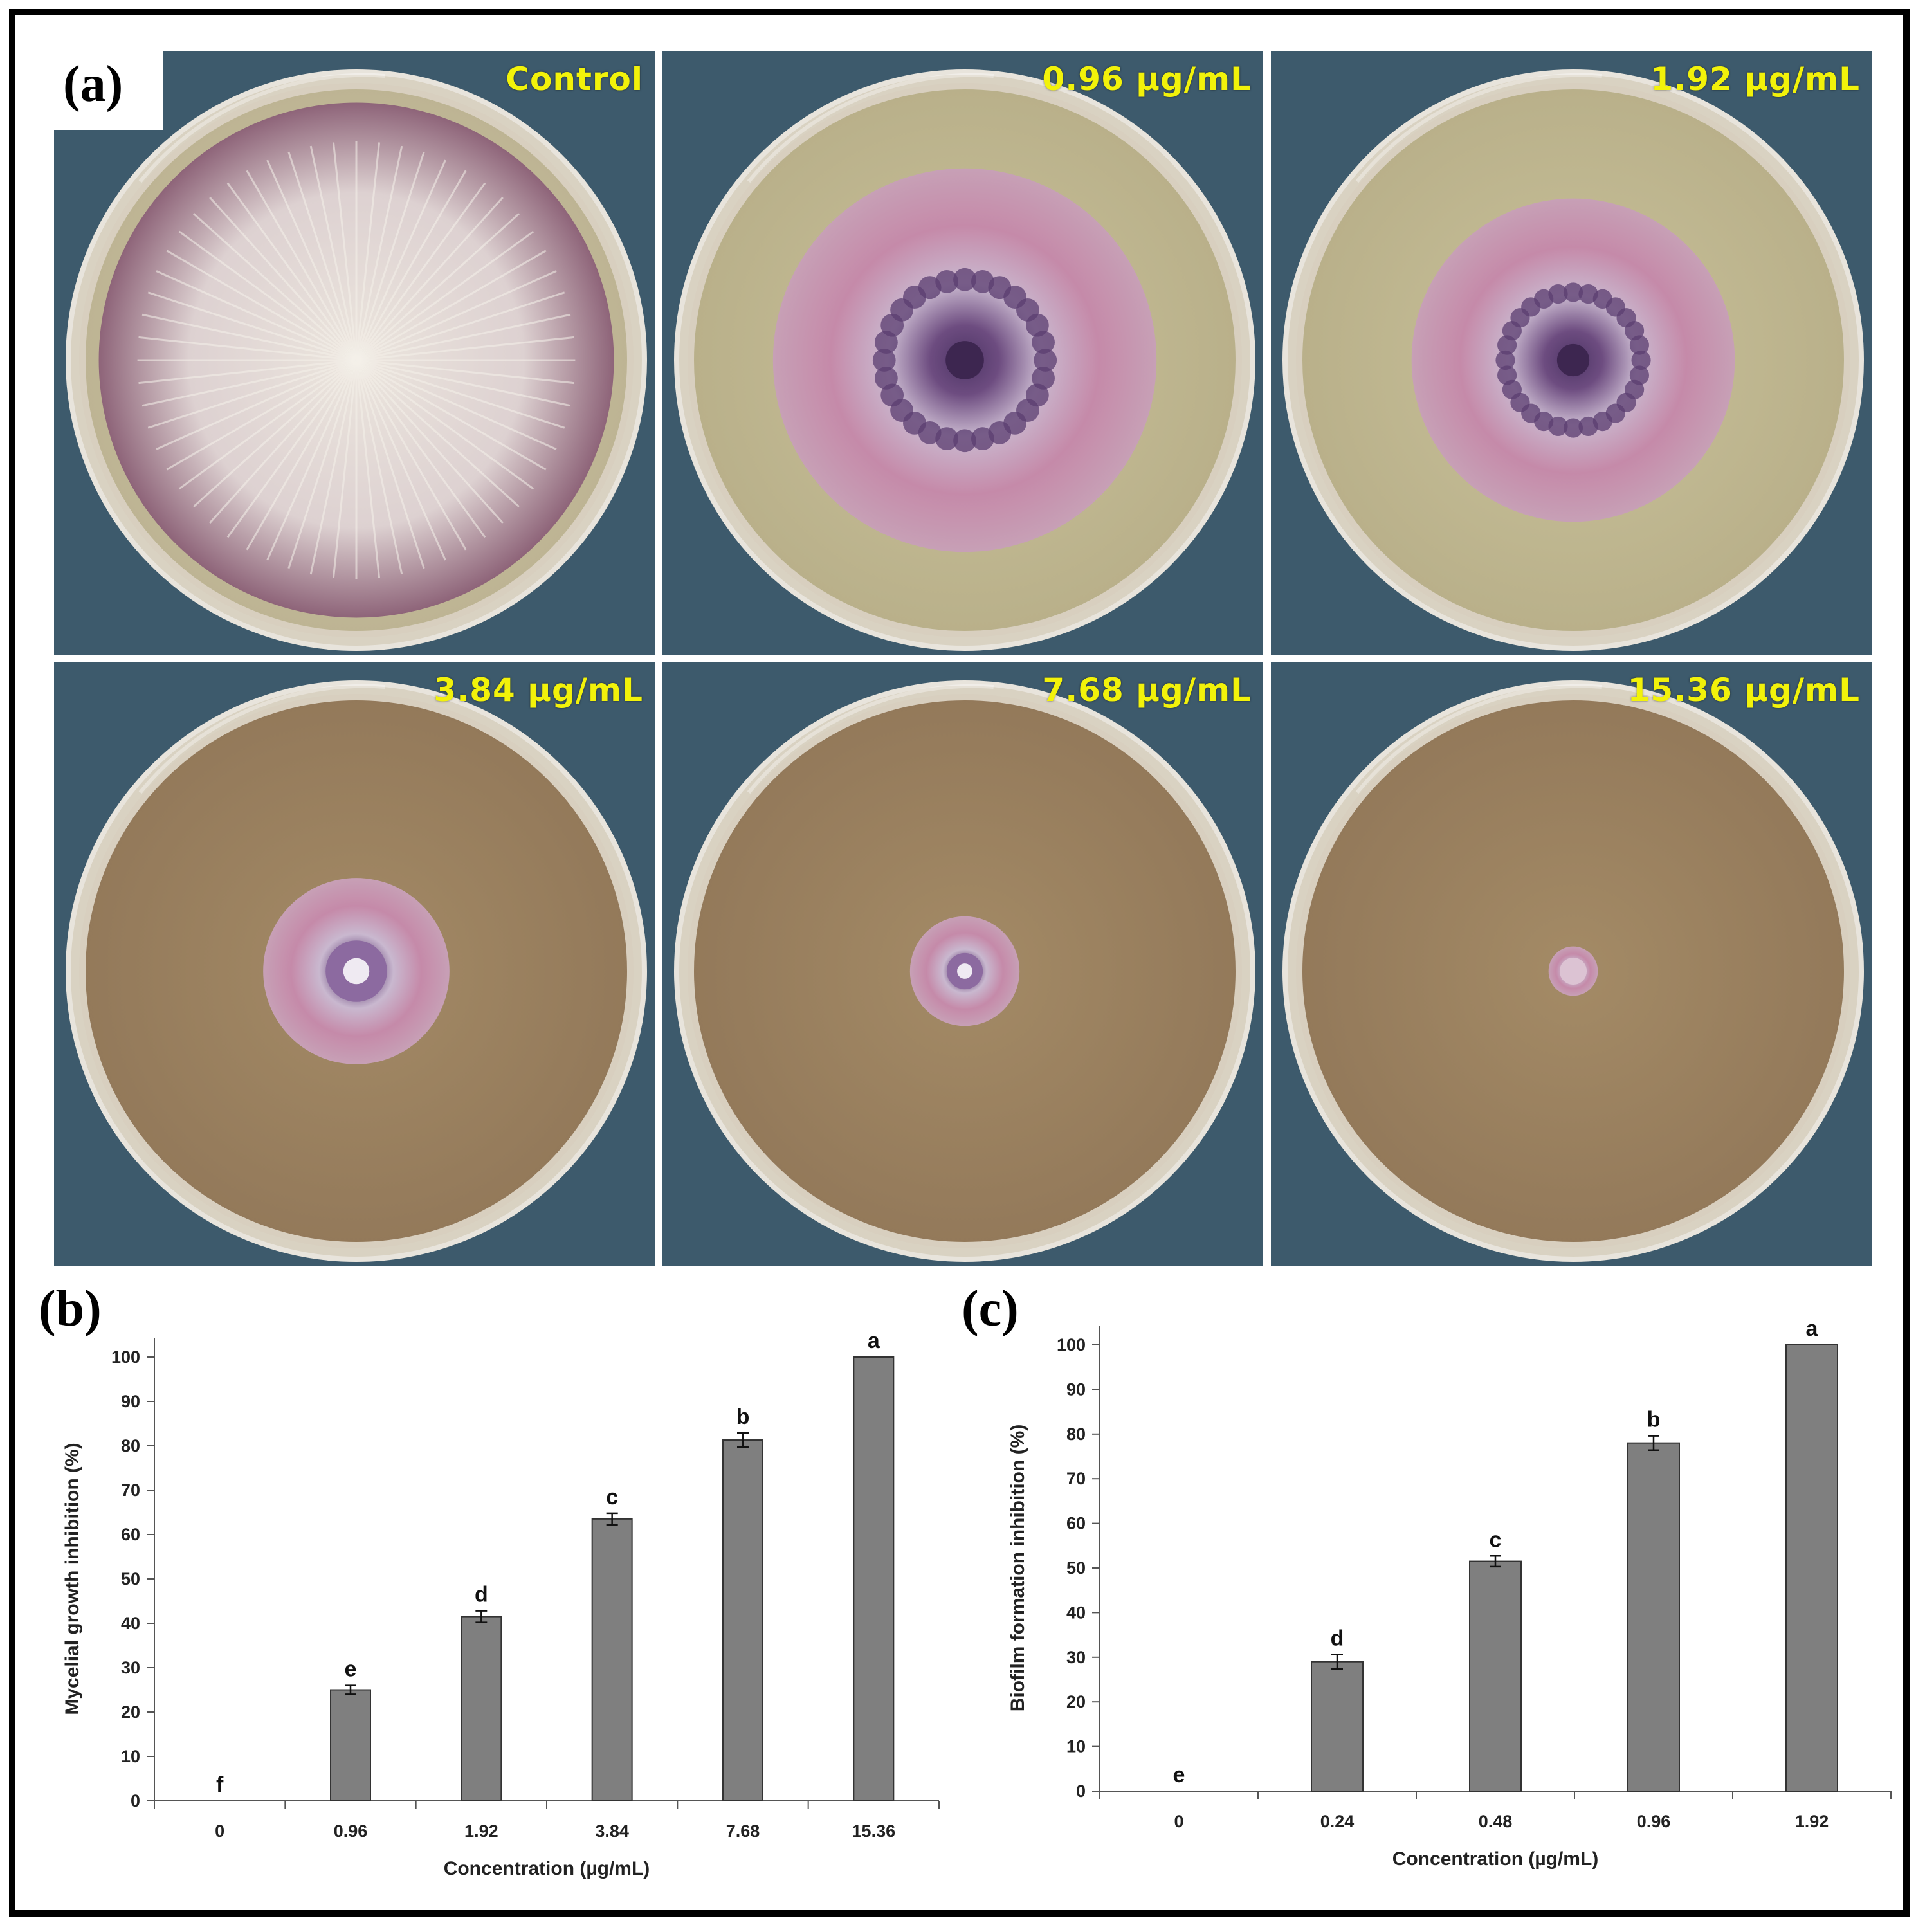  What do you see at coordinates (1179, 1775) in the screenshot?
I see `significance-letter: e` at bounding box center [1179, 1775].